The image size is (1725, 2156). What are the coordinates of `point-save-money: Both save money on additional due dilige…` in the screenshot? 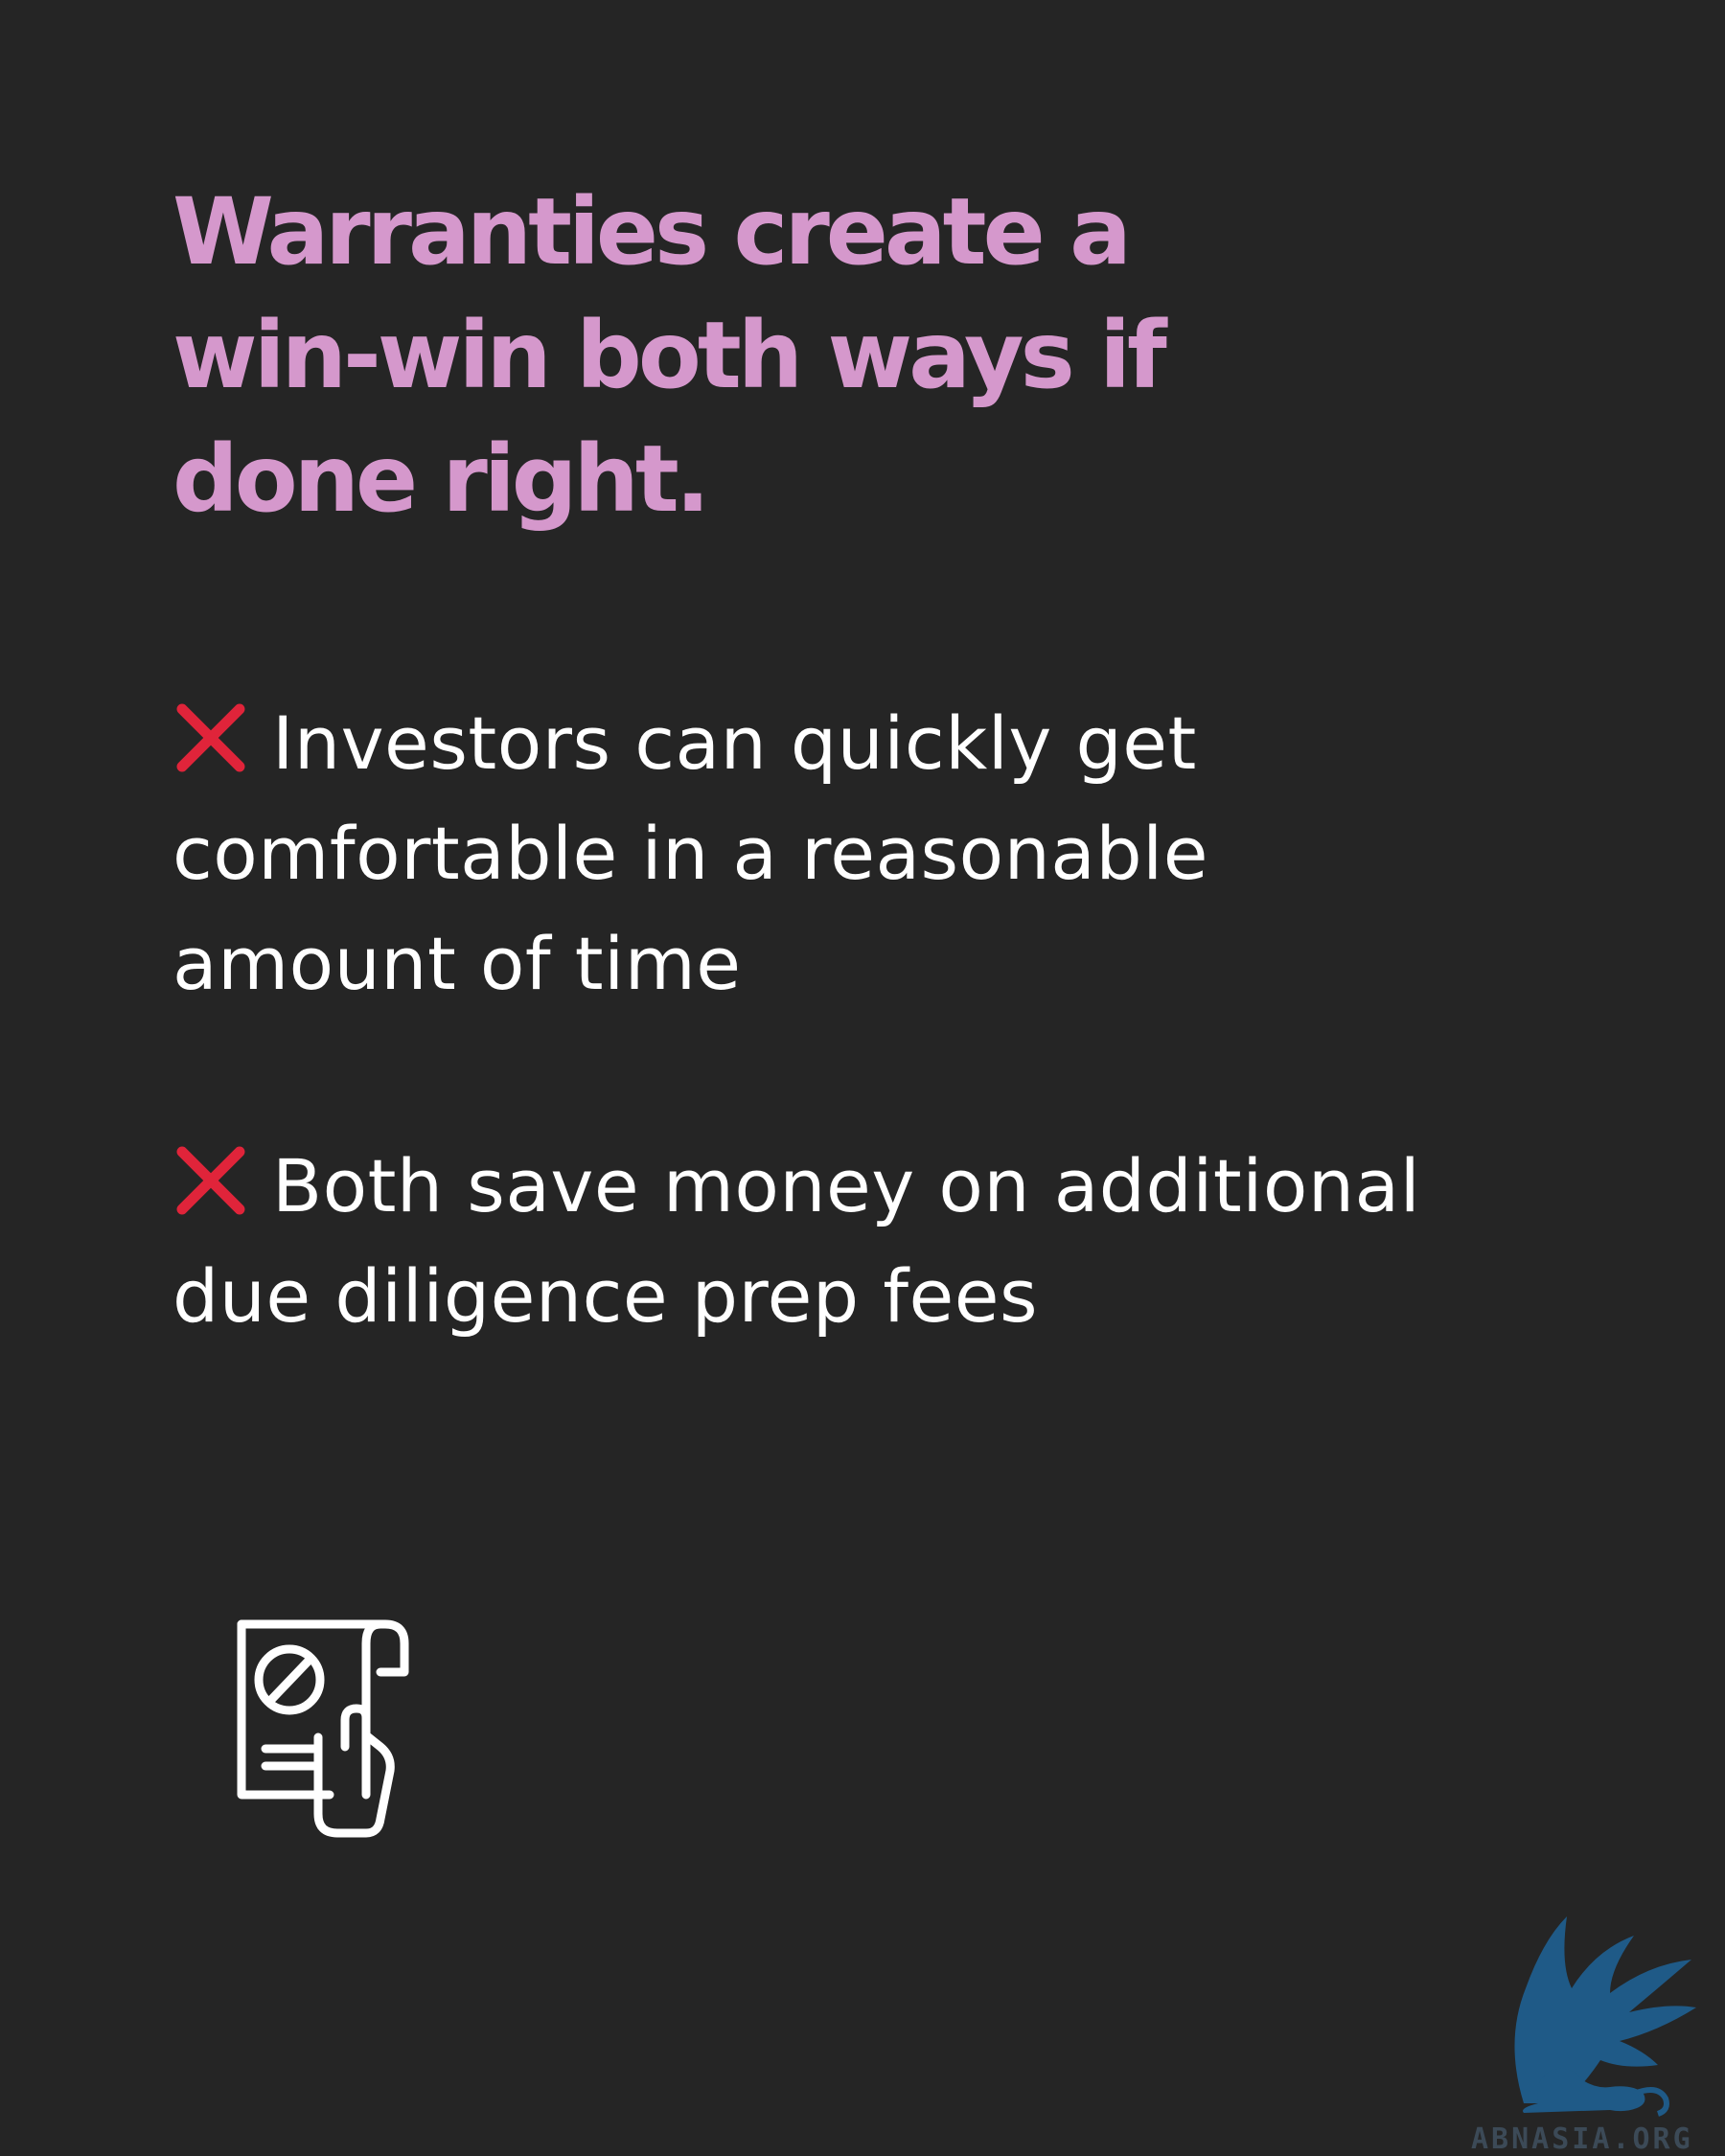 It's located at (891, 1241).